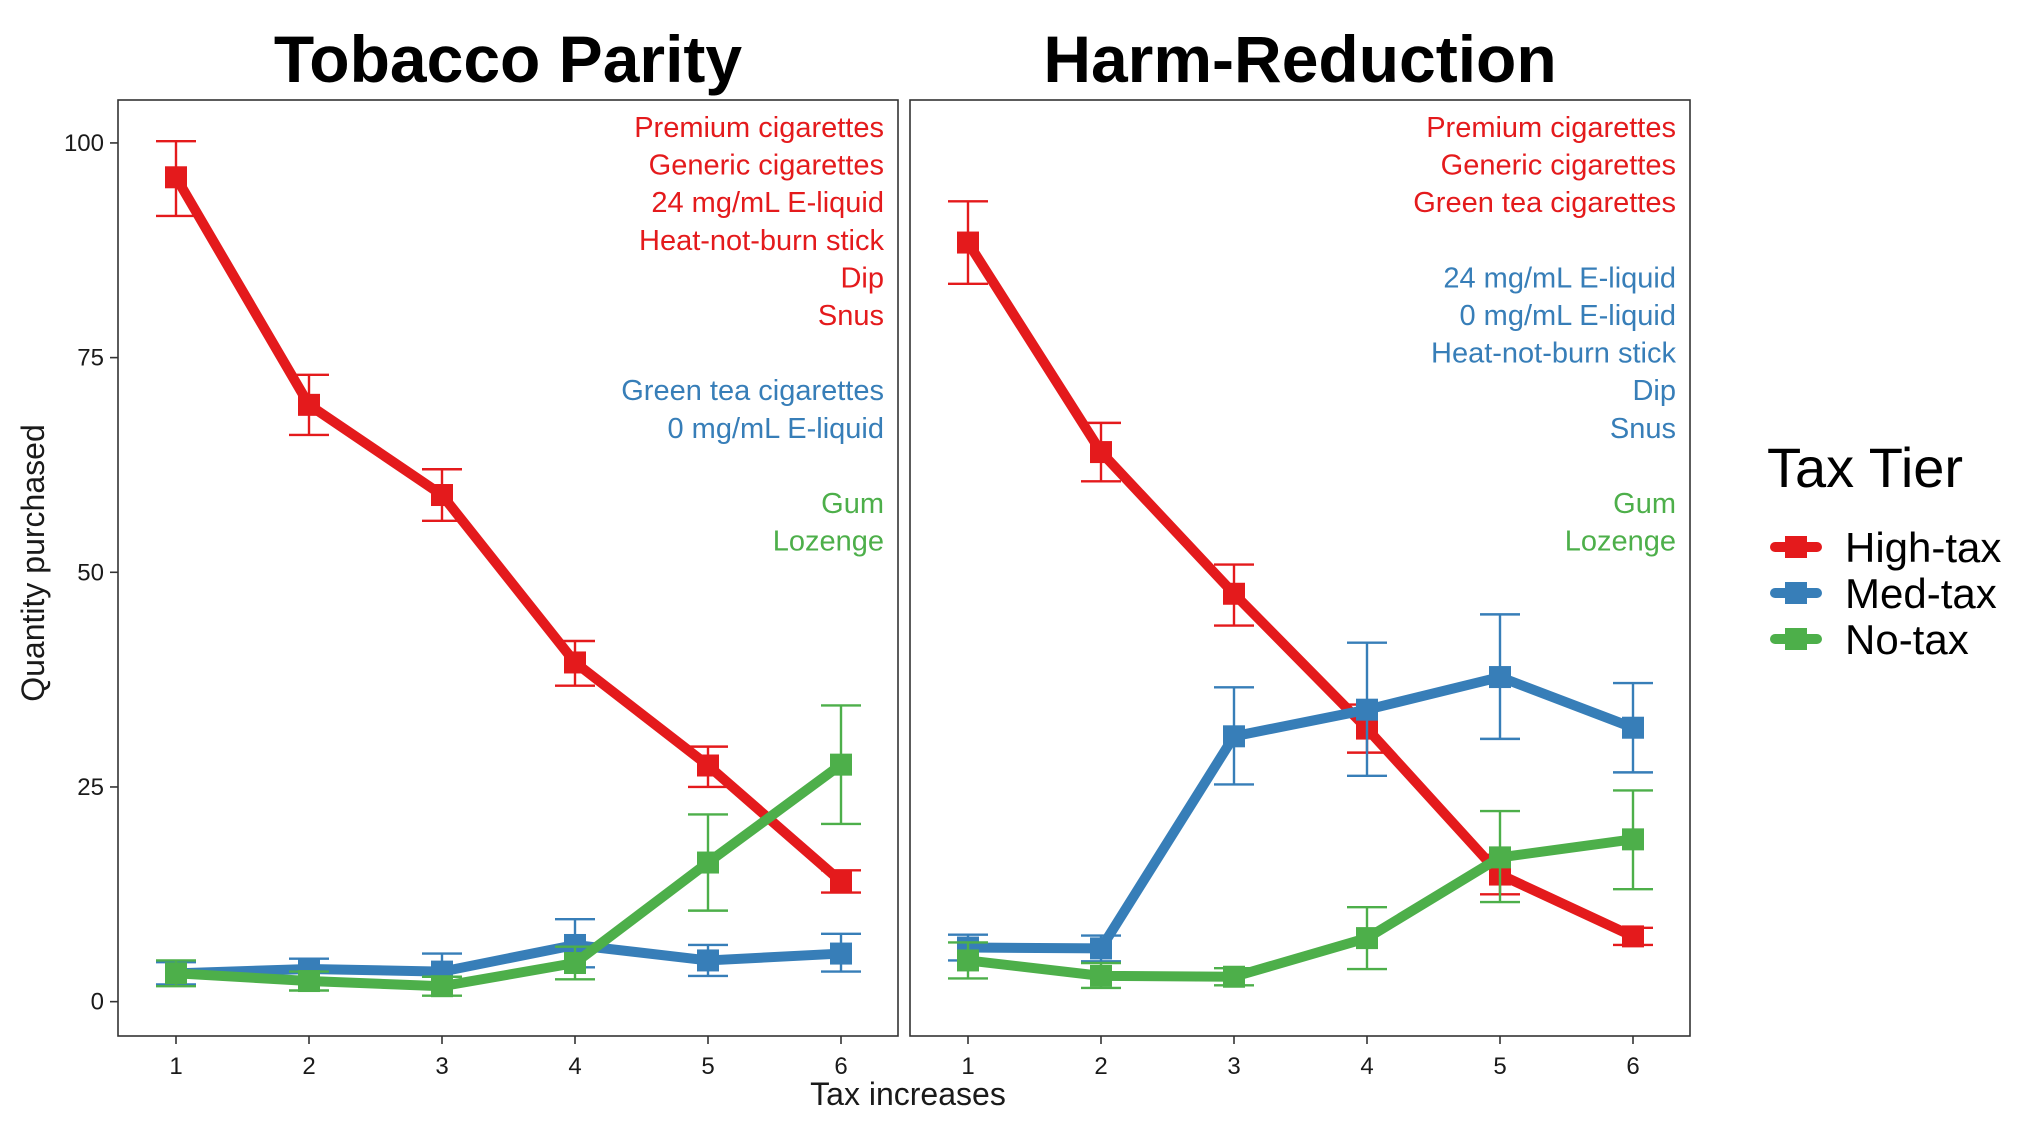 Image resolution: width=2041 pixels, height=1131 pixels. I want to click on legend-label: Med-tax, so click(1921, 593).